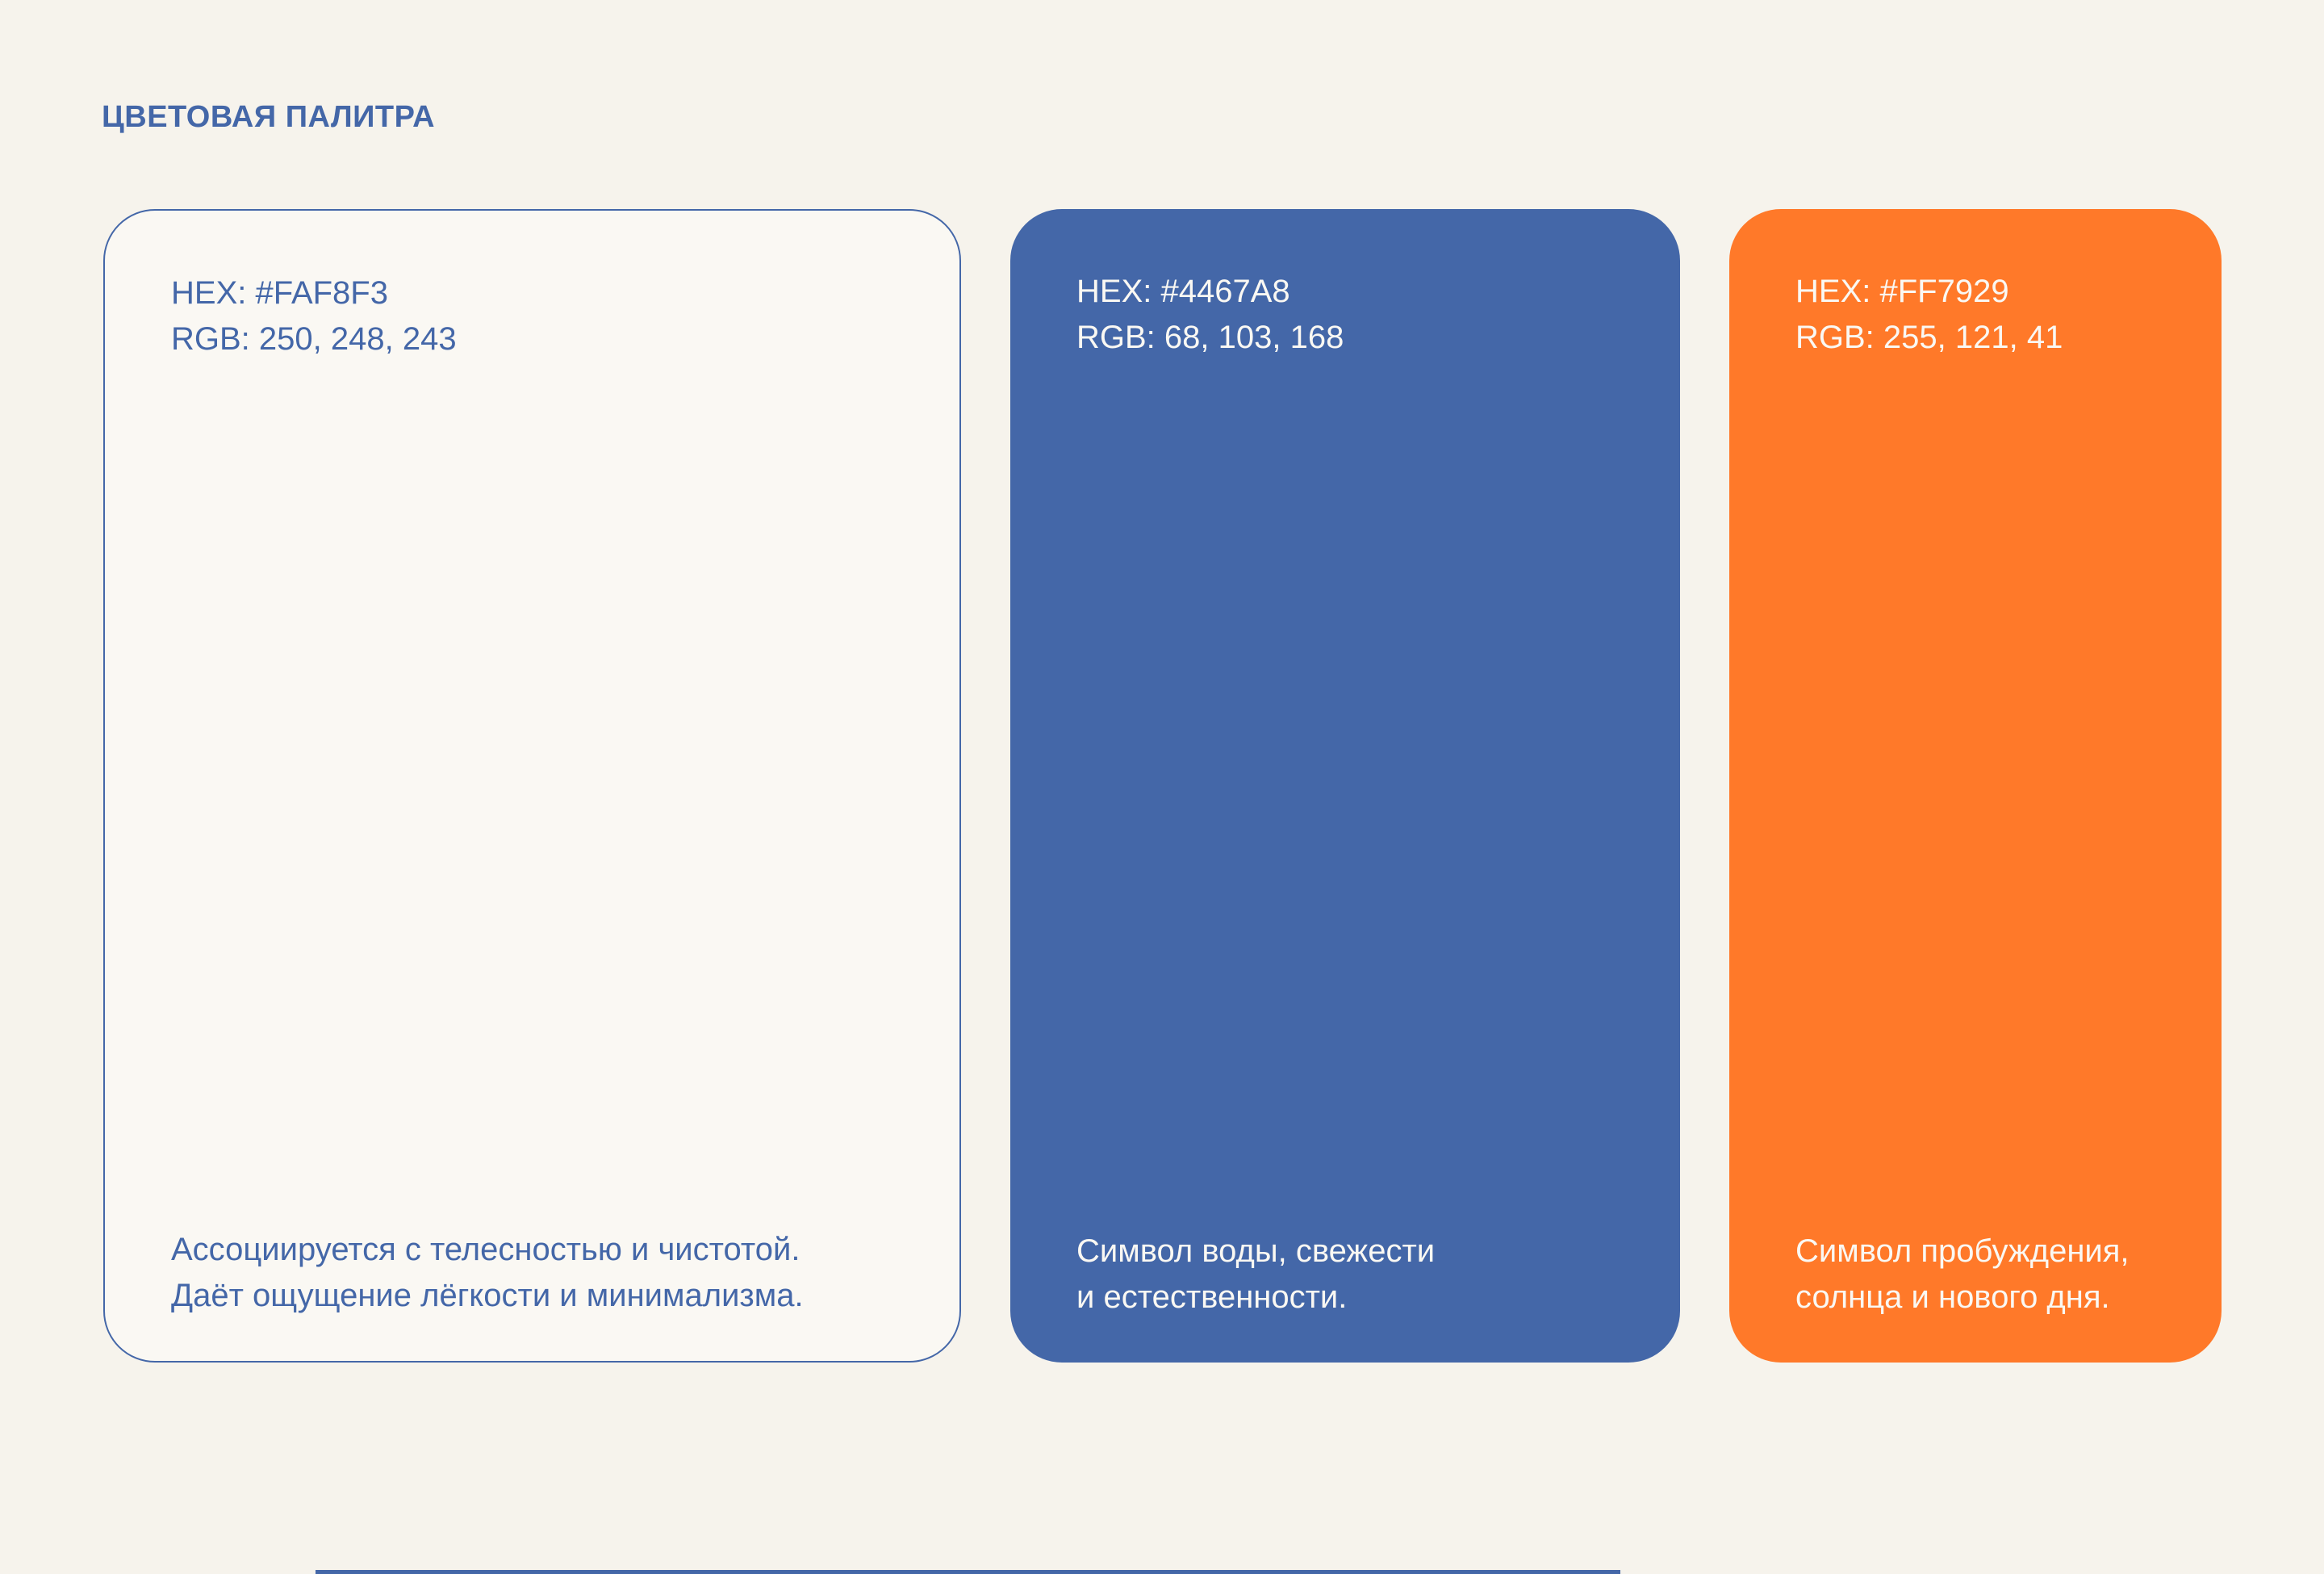 The image size is (2324, 1574). What do you see at coordinates (968, 1572) in the screenshot?
I see `next-section-peek` at bounding box center [968, 1572].